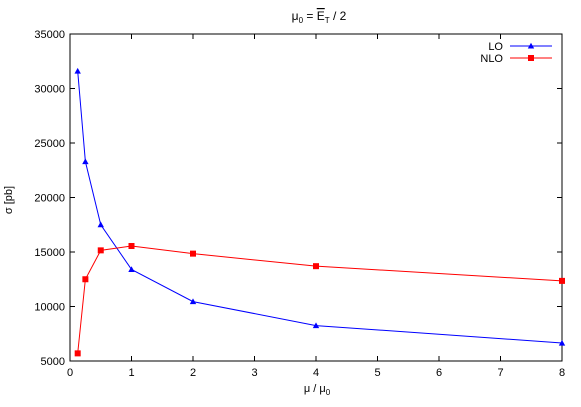 Image resolution: width=581 pixels, height=407 pixels. Describe the element at coordinates (500, 373) in the screenshot. I see `x-tick-label: 7` at that location.